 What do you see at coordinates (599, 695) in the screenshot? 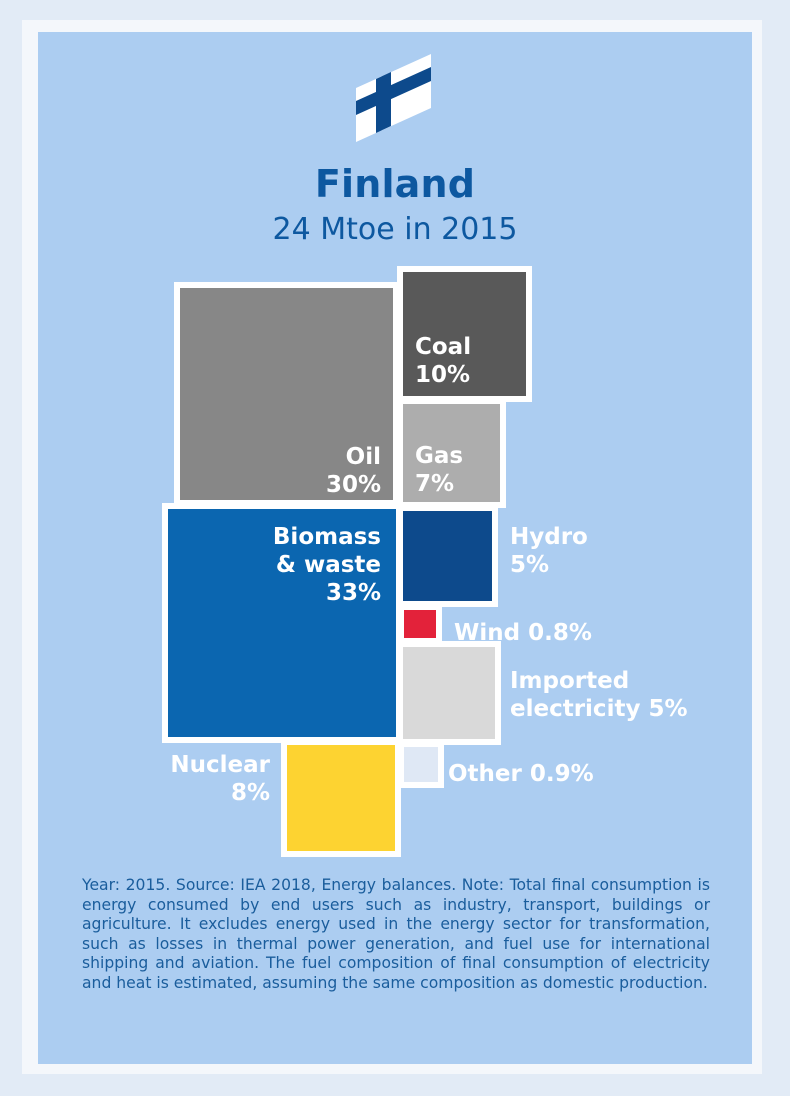
I see `label-imported-electricity: Imported electricity 5%` at bounding box center [599, 695].